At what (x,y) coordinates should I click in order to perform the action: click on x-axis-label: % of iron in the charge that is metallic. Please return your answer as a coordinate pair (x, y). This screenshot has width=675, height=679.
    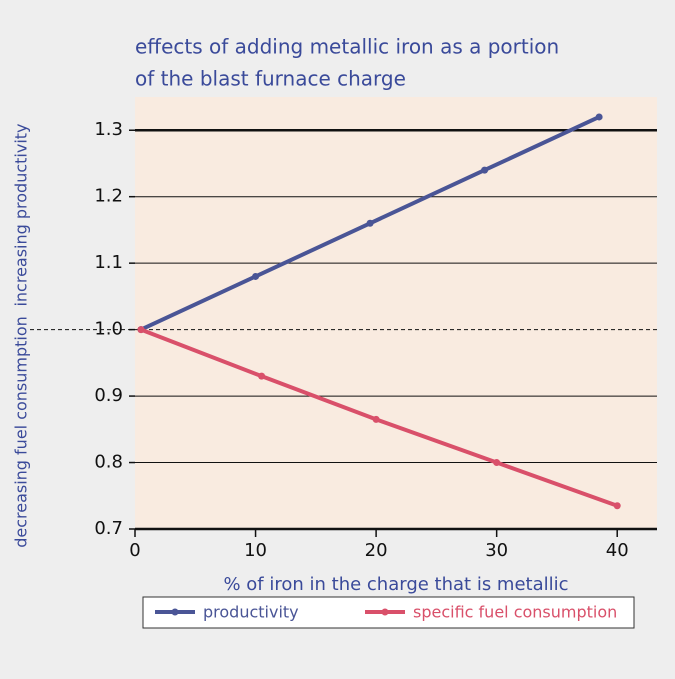
    Looking at the image, I should click on (395, 584).